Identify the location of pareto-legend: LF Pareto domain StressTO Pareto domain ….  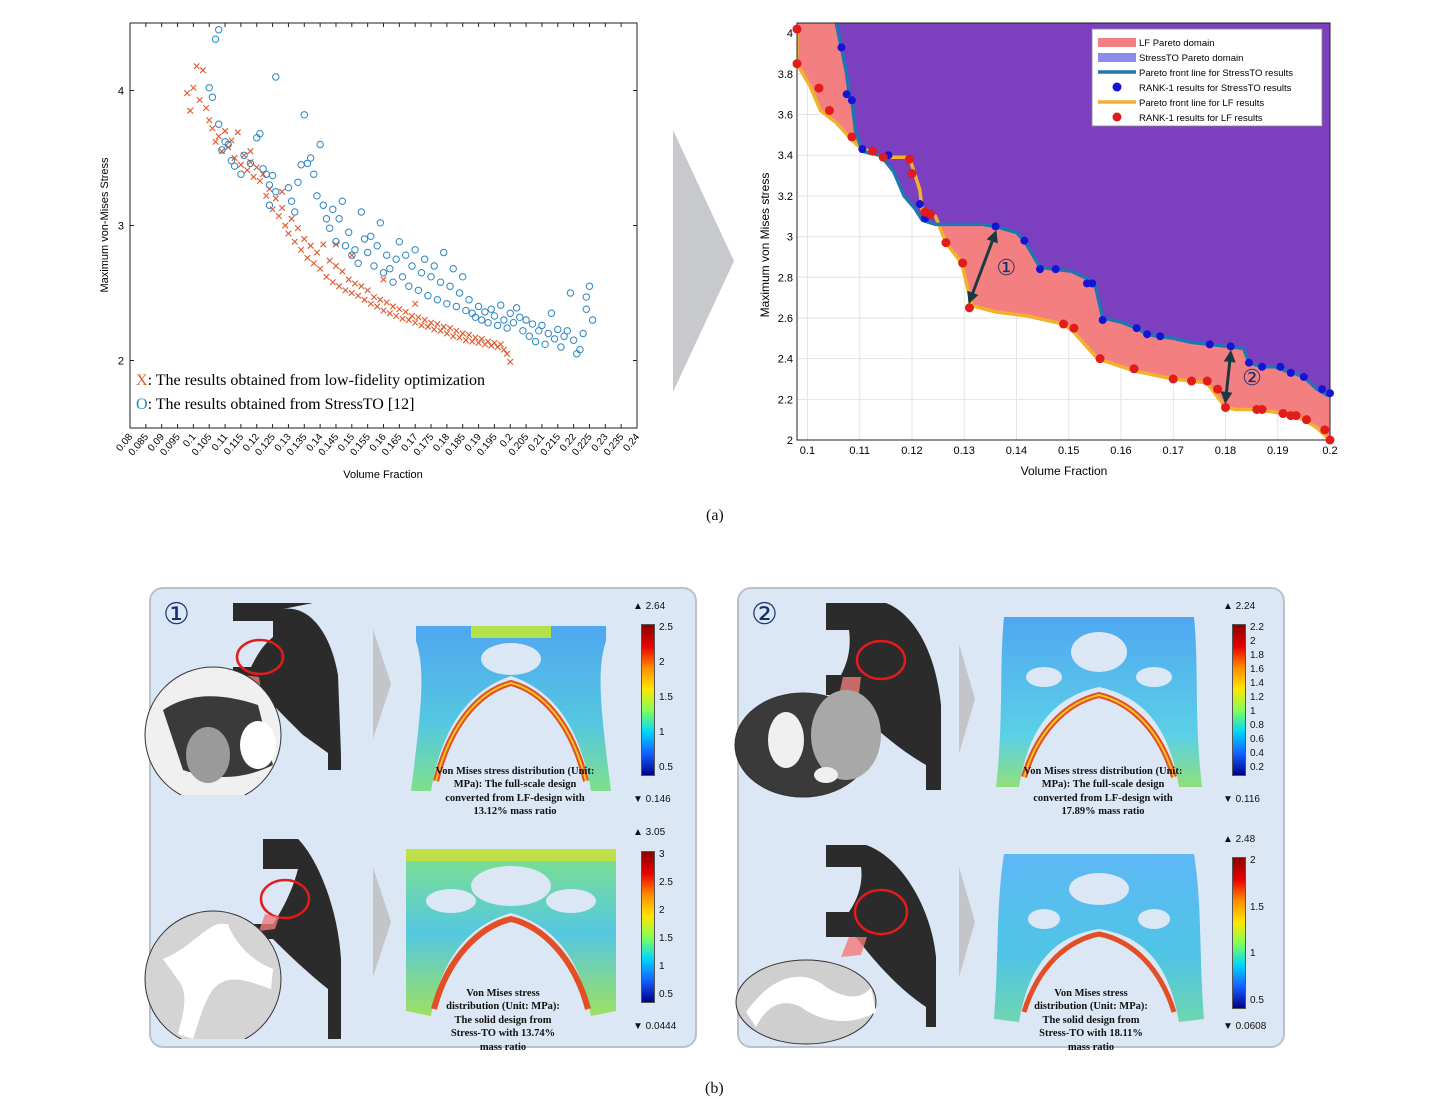
(1207, 77).